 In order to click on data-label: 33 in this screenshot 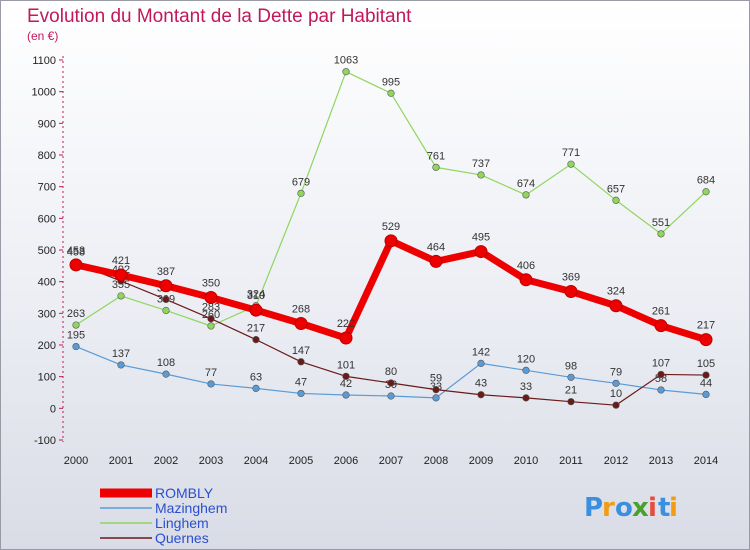, I will do `click(526, 387)`.